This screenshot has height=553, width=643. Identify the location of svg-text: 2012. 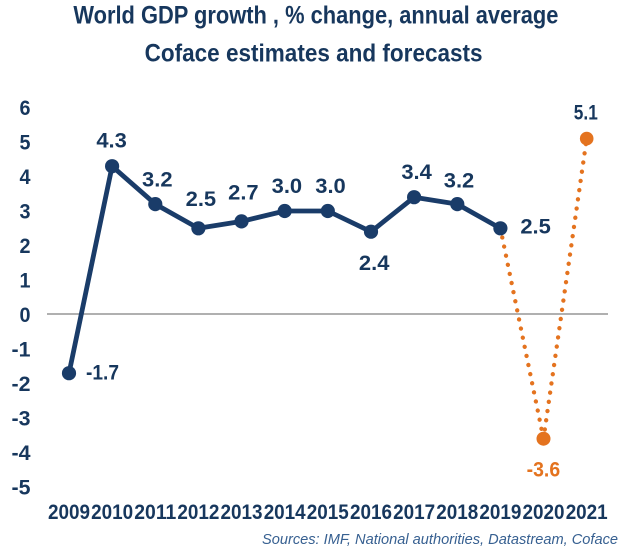
(198, 512).